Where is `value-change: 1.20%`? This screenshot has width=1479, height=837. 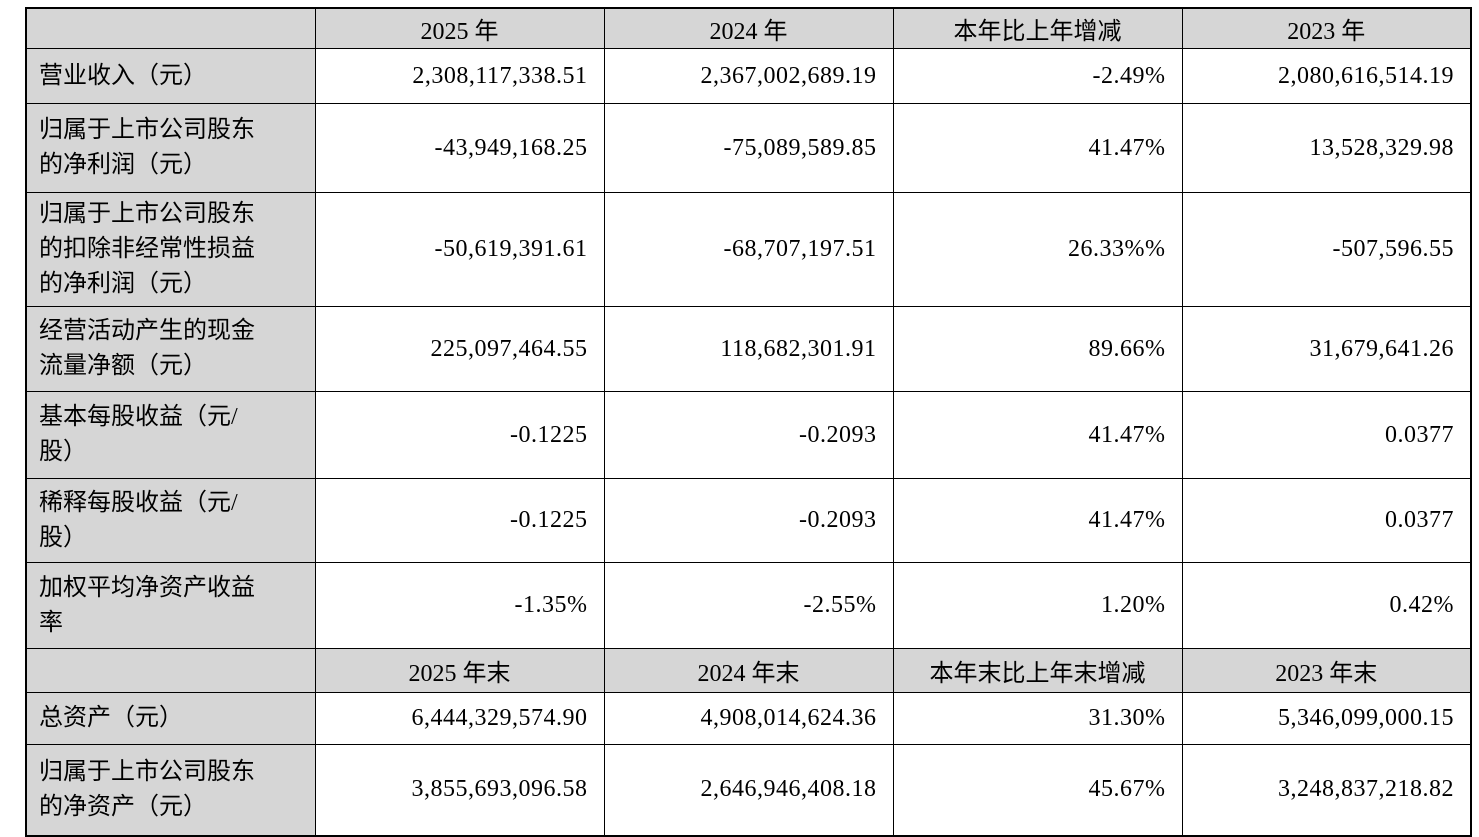
value-change: 1.20% is located at coordinates (1037, 605).